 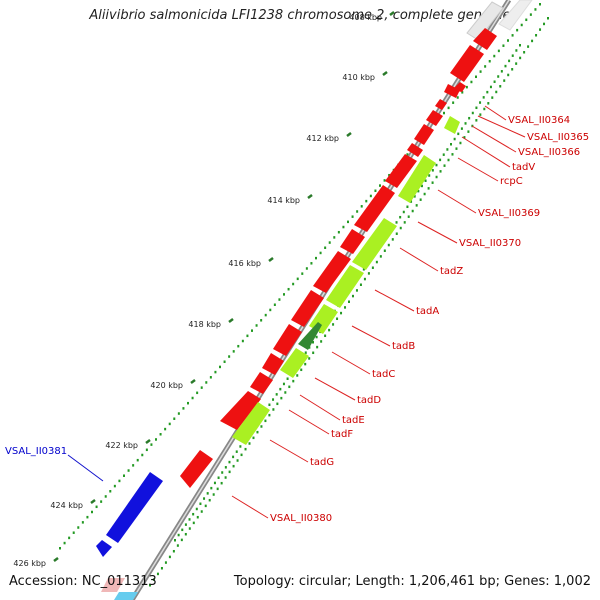 What do you see at coordinates (29, 563) in the screenshot?
I see `tick-label: 426 kbp` at bounding box center [29, 563].